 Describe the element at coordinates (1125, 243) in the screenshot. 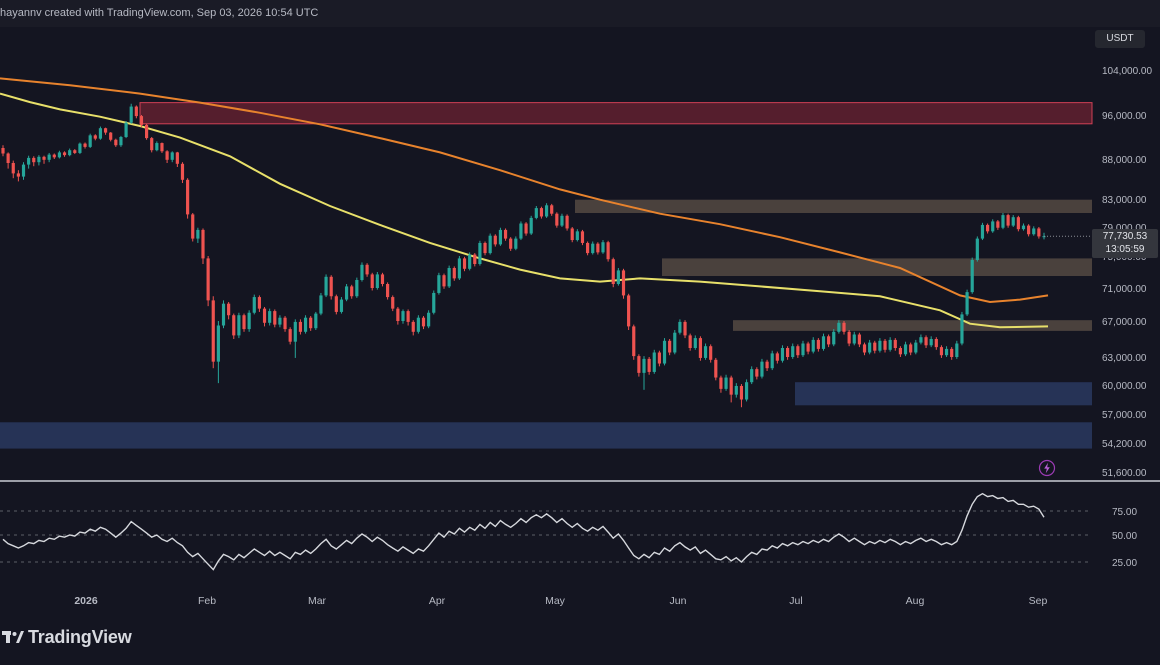

I see `last-price-tag: 77,730.53 13:05:59` at that location.